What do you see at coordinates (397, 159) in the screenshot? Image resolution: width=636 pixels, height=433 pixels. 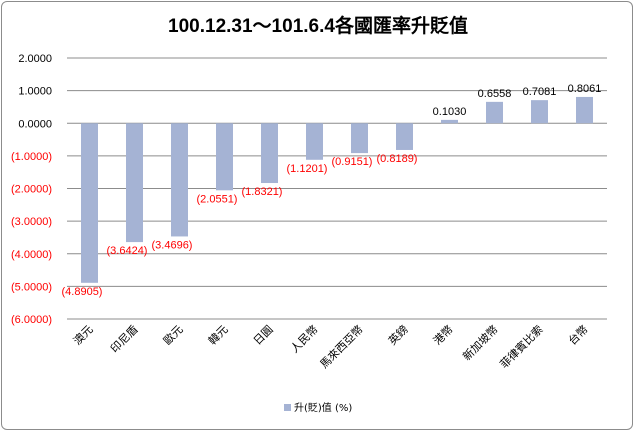 I see `data-label: (0.8189)` at bounding box center [397, 159].